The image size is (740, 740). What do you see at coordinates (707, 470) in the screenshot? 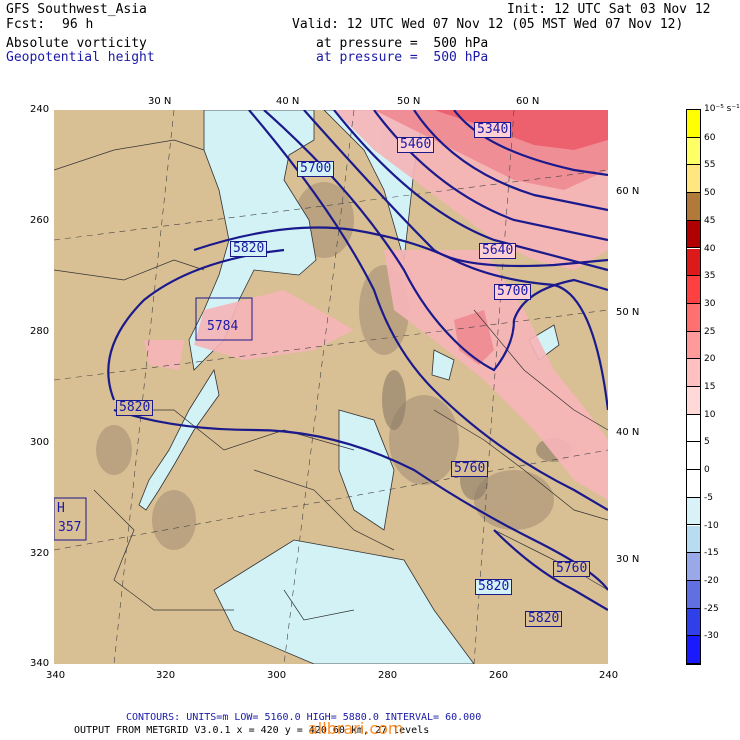
I see `colorbar-tick-label: 0` at bounding box center [707, 470].